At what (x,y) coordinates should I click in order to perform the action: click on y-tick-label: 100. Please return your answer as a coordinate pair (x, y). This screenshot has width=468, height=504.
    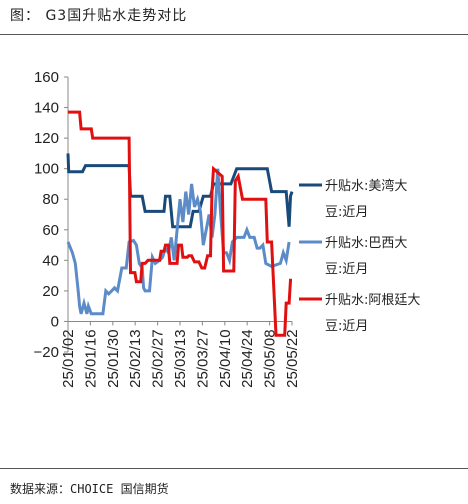
    Looking at the image, I should click on (46, 169).